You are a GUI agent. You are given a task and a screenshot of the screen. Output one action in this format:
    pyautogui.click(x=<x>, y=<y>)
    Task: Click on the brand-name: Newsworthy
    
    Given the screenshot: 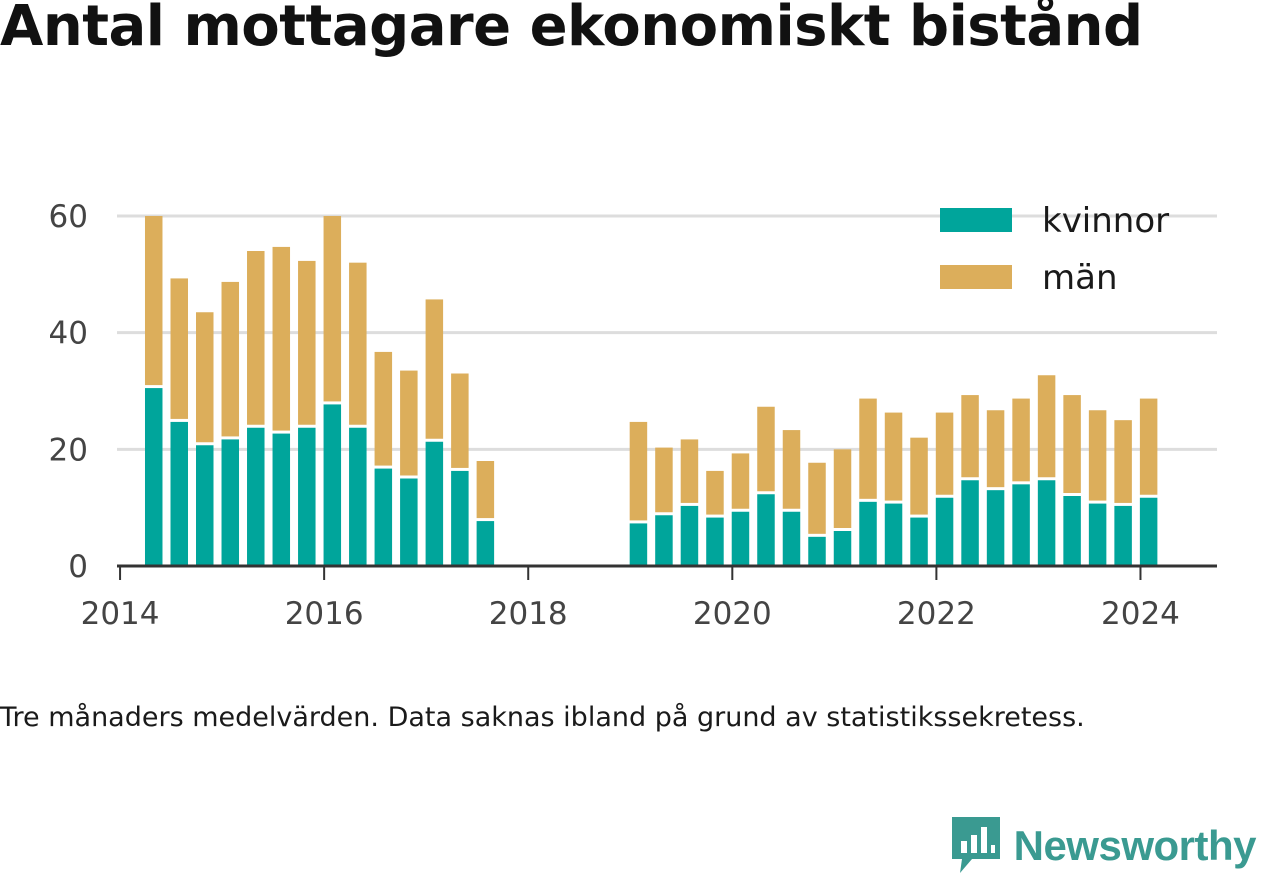 What is the action you would take?
    pyautogui.click(x=1135, y=845)
    